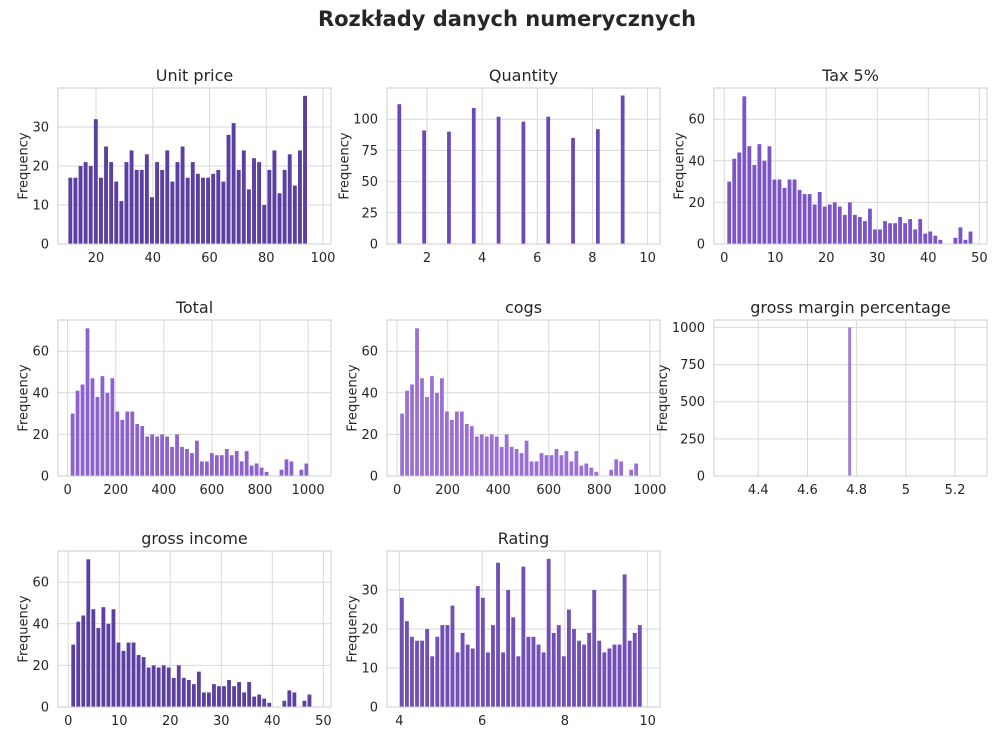 The image size is (996, 739). What do you see at coordinates (906, 490) in the screenshot?
I see `x-tick-label: 5` at bounding box center [906, 490].